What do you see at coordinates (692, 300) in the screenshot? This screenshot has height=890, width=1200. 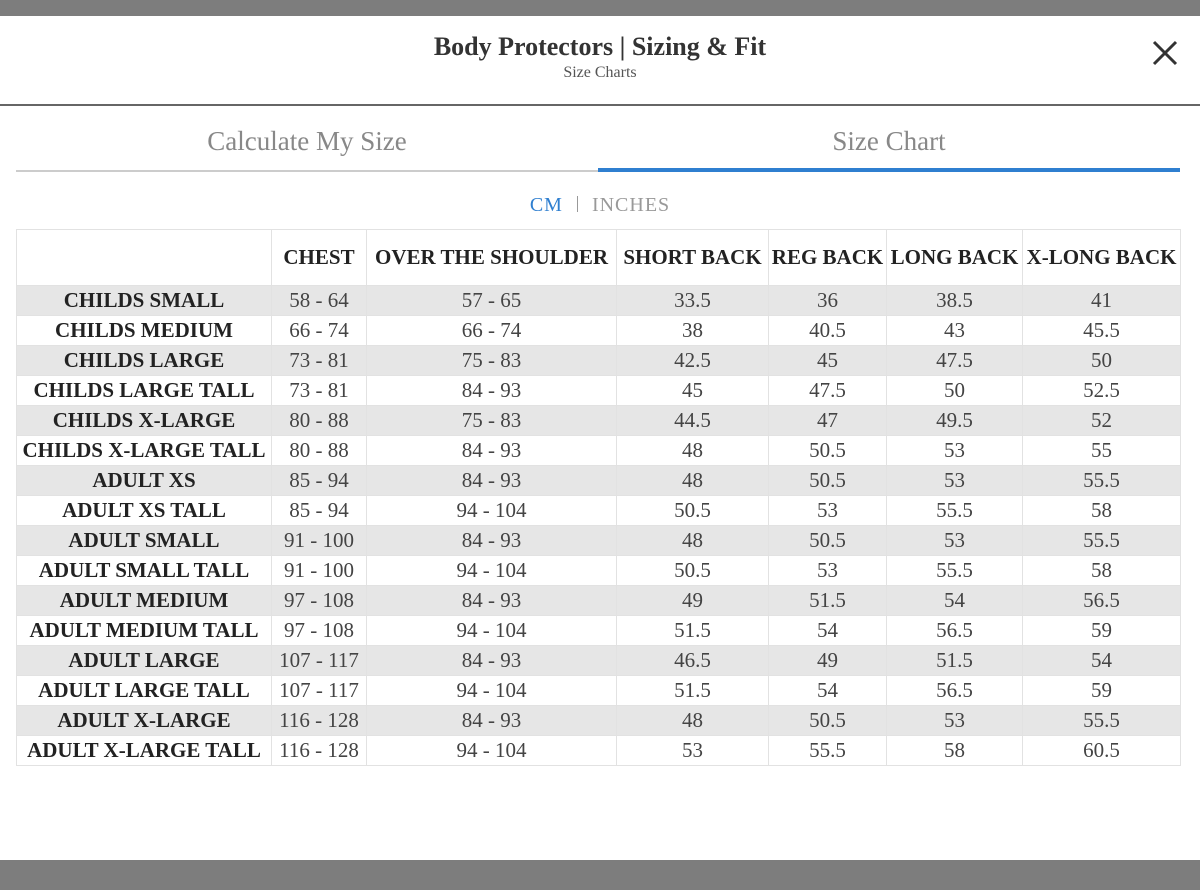 I see `cell: 33.5` at bounding box center [692, 300].